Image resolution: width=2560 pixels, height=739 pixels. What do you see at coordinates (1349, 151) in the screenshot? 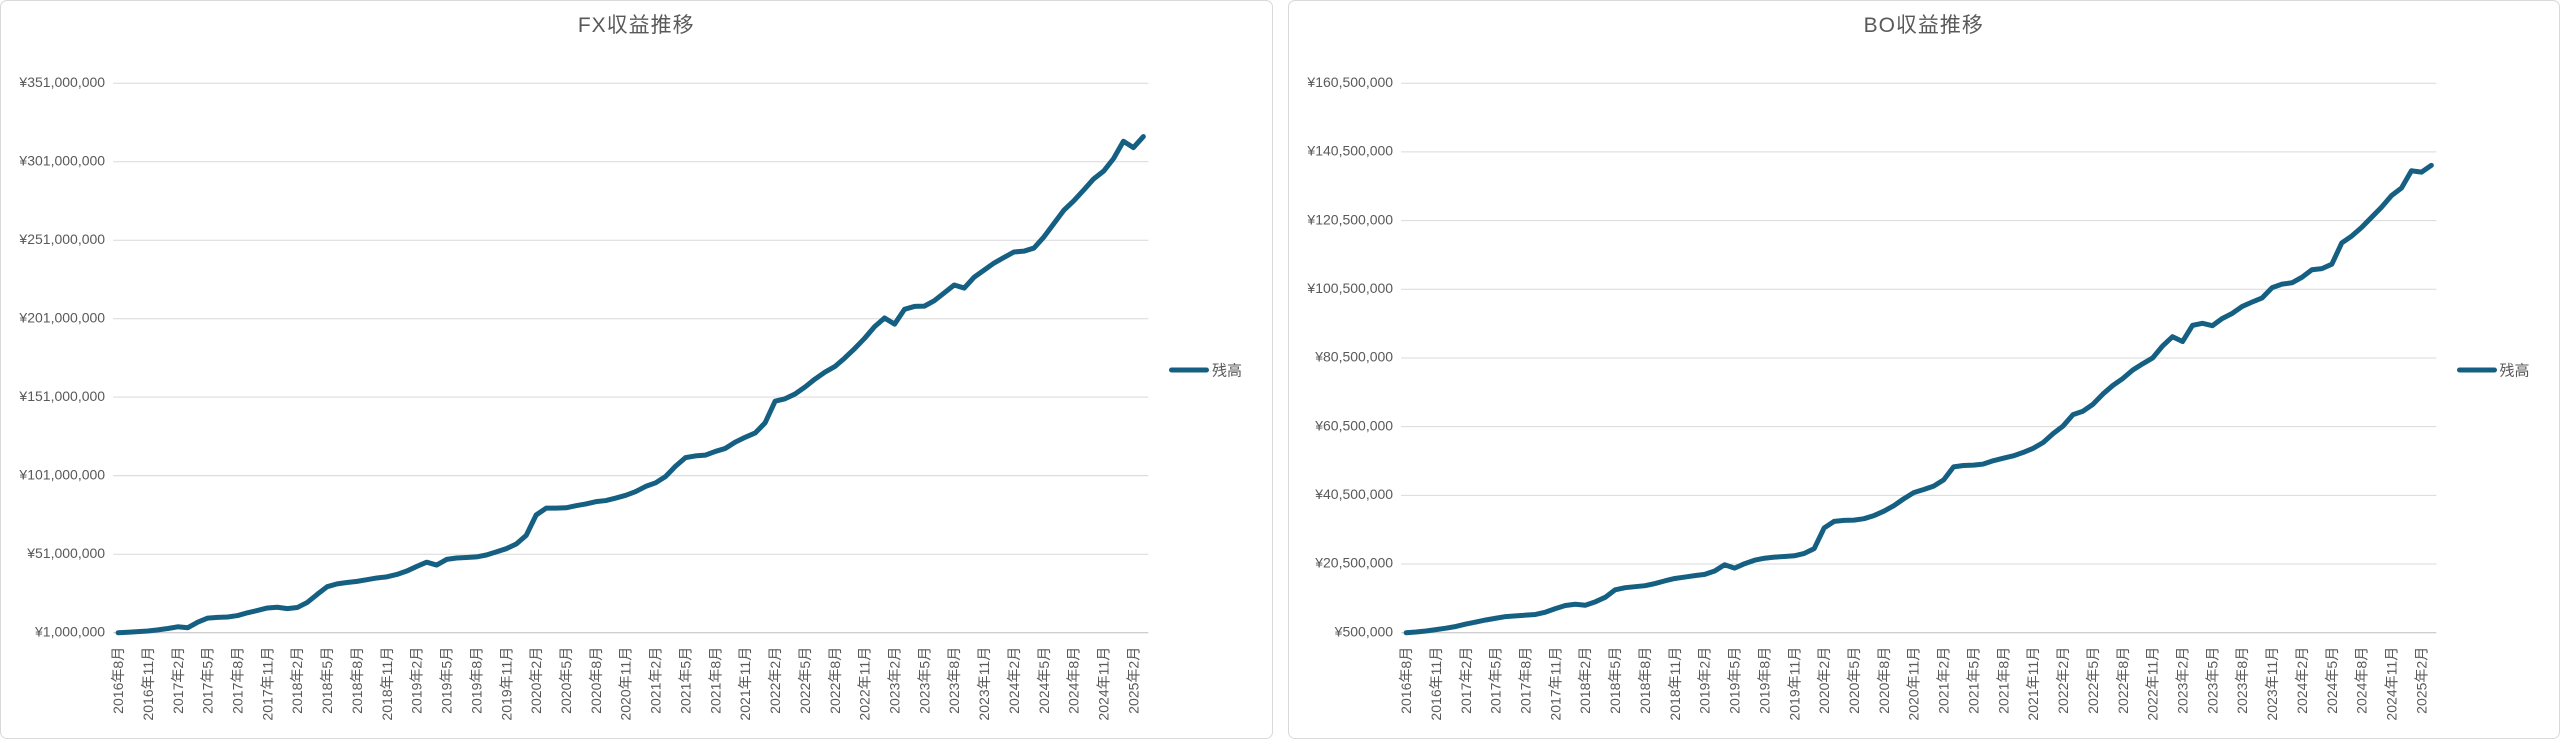
I see `y-tick-label: ¥140,500,000` at bounding box center [1349, 151].